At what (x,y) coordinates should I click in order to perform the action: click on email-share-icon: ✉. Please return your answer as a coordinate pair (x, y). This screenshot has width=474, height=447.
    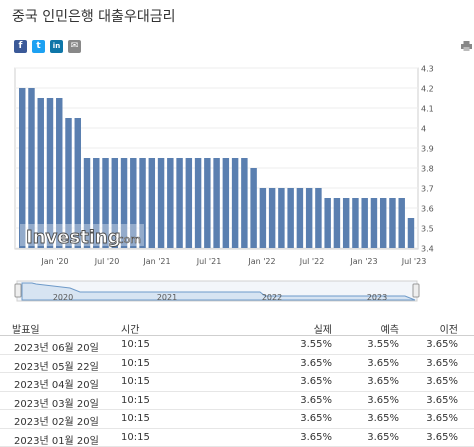
    Looking at the image, I should click on (74, 46).